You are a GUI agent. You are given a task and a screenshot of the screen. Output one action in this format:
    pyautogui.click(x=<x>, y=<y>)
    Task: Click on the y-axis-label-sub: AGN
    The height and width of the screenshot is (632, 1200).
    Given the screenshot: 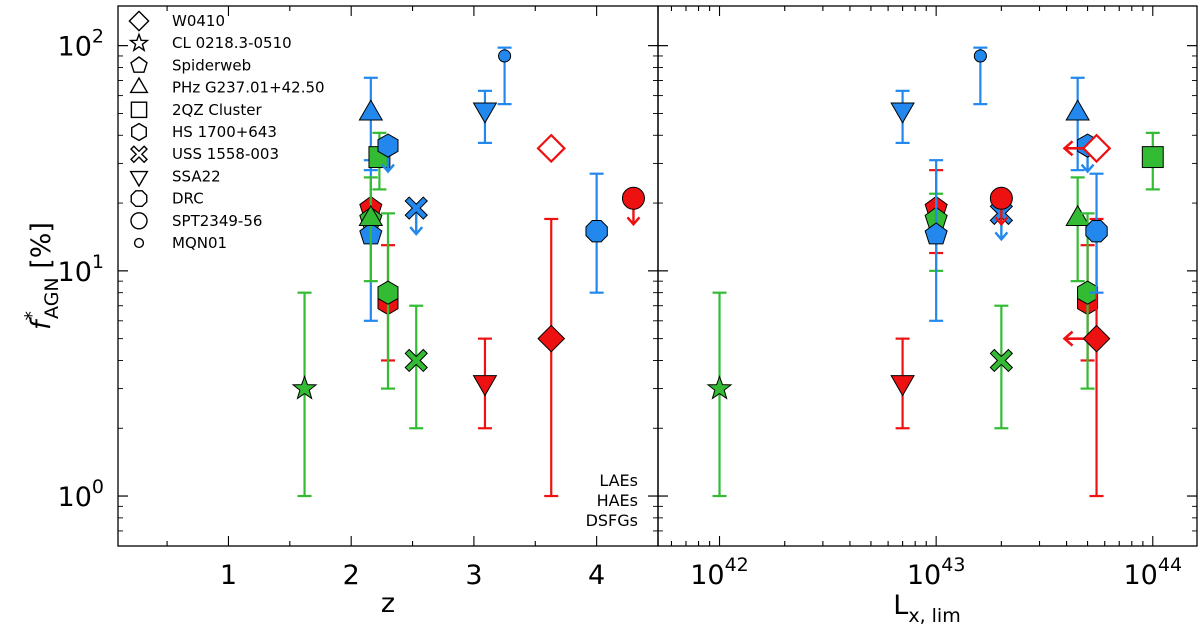 What is the action you would take?
    pyautogui.click(x=52, y=298)
    